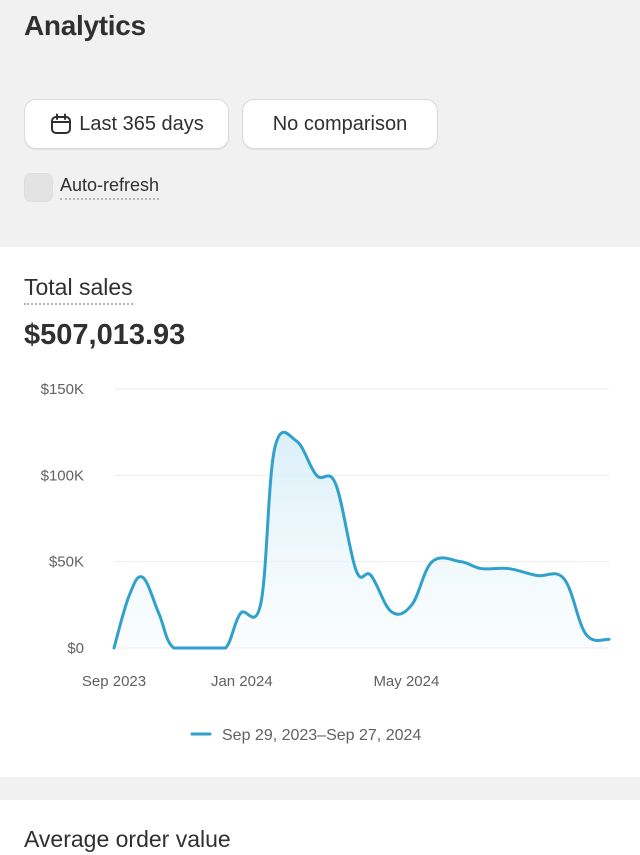 This screenshot has width=640, height=855. Describe the element at coordinates (78, 289) in the screenshot. I see `total-sales-title: Total sales` at that location.